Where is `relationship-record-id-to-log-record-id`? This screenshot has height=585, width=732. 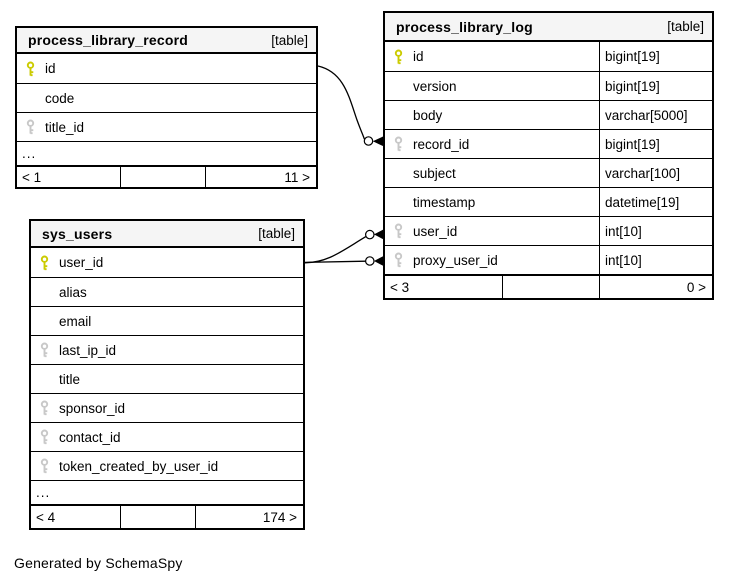
relationship-record-id-to-log-record-id is located at coordinates (350, 106).